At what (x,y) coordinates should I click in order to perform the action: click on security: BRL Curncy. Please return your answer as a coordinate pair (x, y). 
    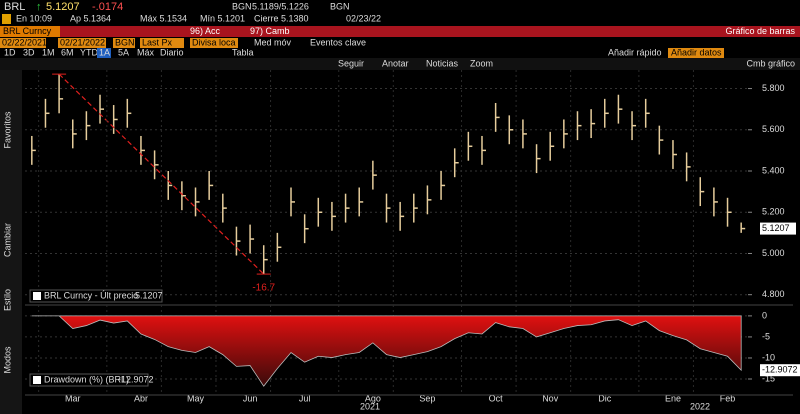
    Looking at the image, I should click on (27, 31).